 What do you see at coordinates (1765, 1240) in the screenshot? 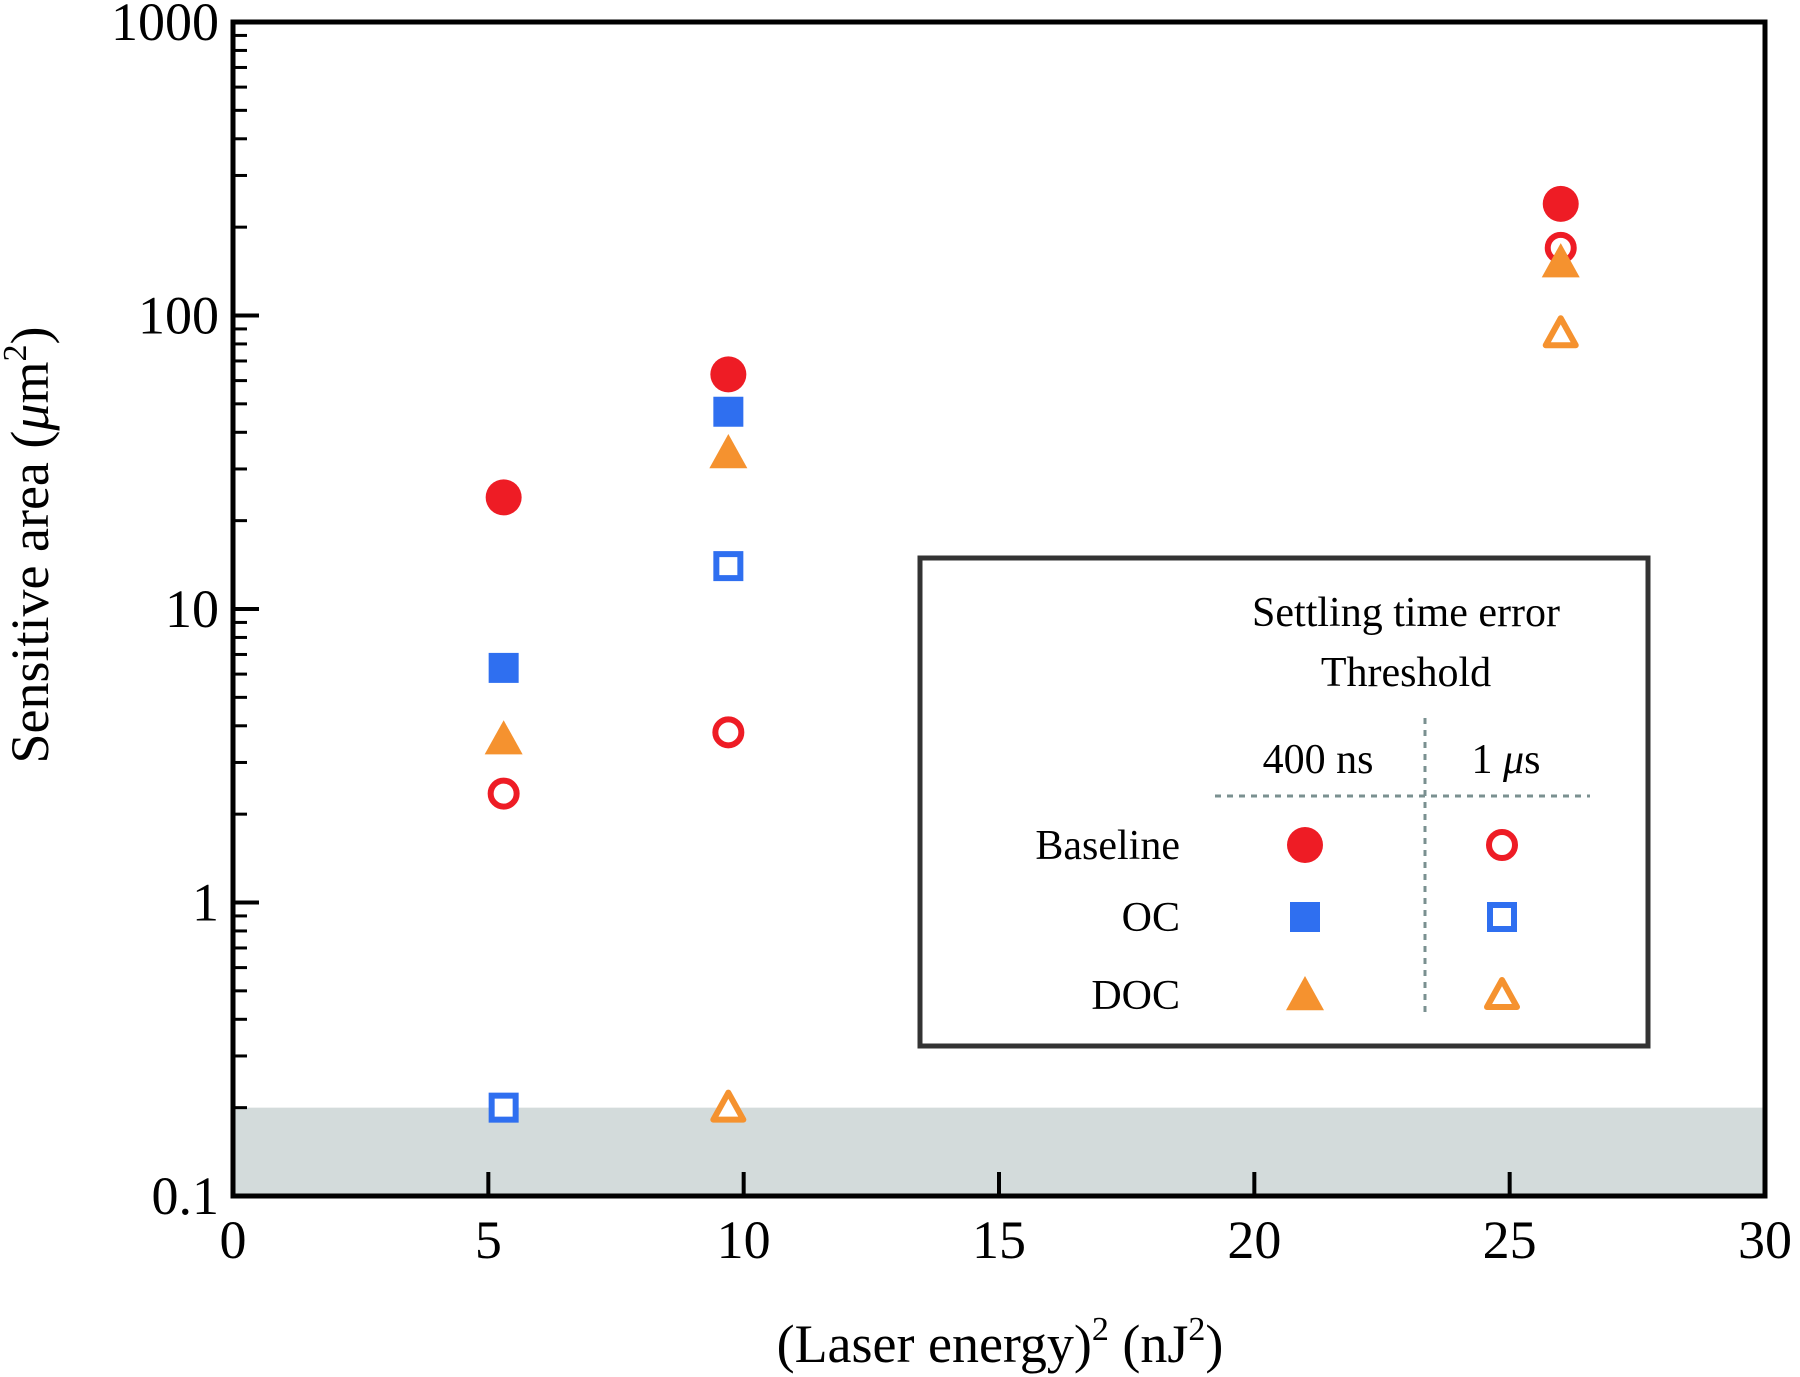
I see `x-tick-label: 30` at bounding box center [1765, 1240].